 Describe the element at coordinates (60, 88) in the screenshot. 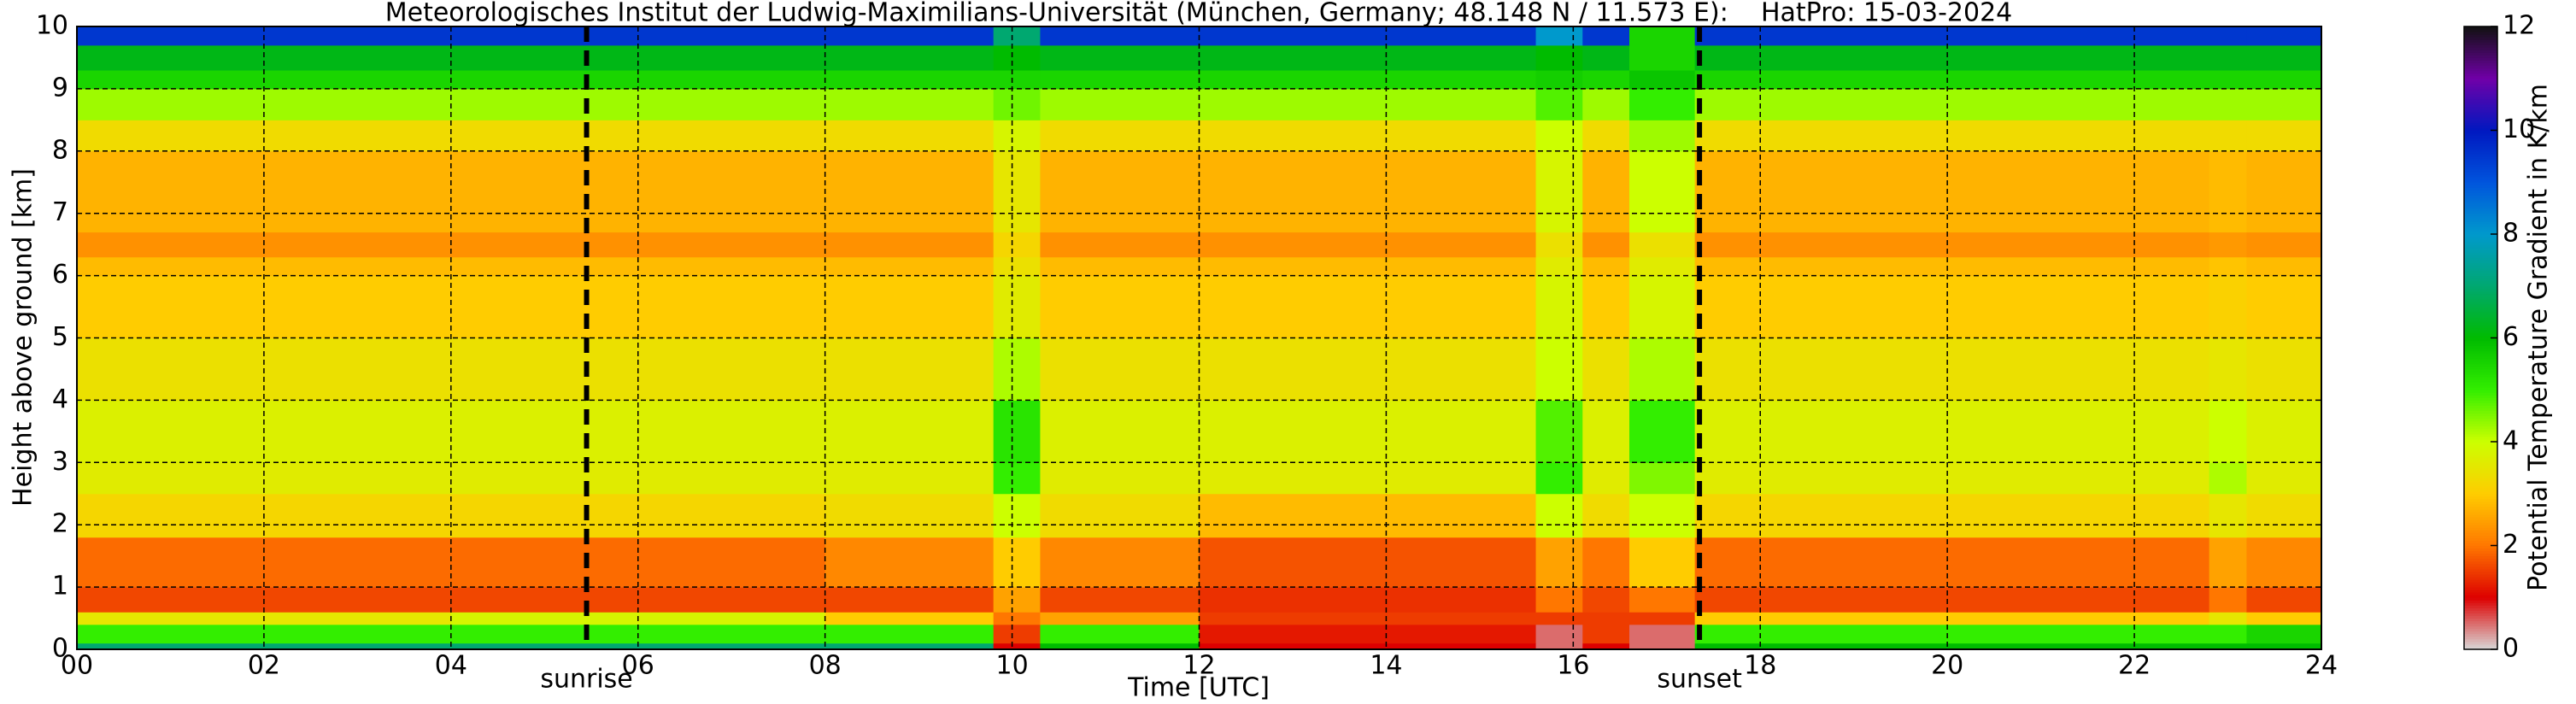

I see `y-tick-label: 9` at that location.